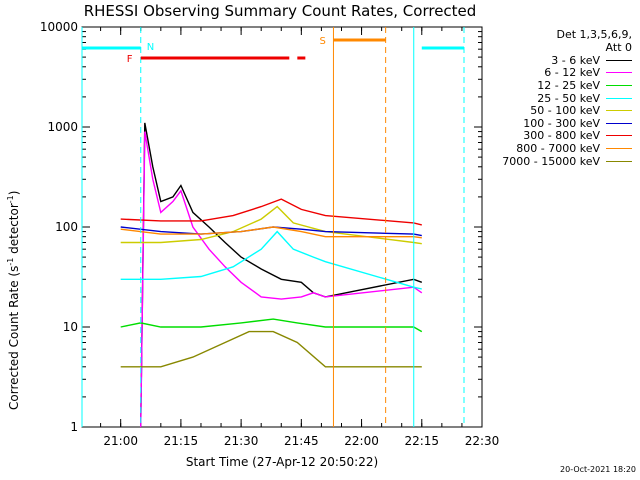 Image resolution: width=640 pixels, height=480 pixels. Describe the element at coordinates (568, 85) in the screenshot. I see `legend-item-label: 12 - 25 keV` at that location.